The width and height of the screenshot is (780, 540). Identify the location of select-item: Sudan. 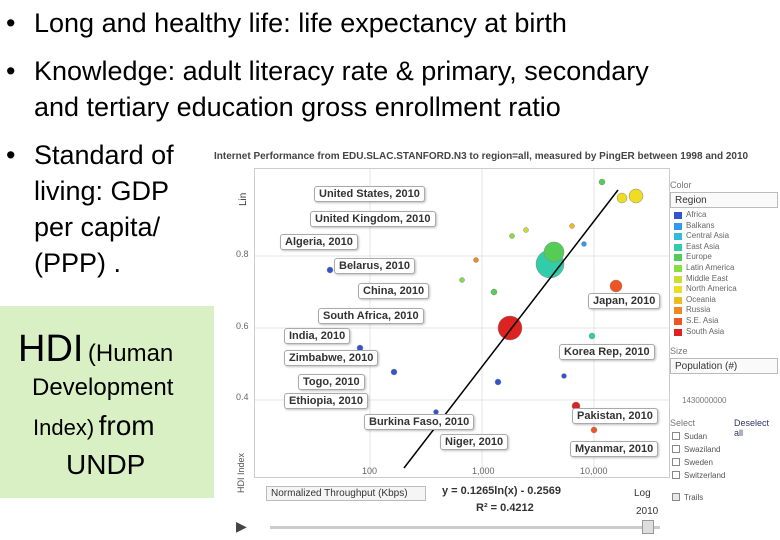
(689, 436).